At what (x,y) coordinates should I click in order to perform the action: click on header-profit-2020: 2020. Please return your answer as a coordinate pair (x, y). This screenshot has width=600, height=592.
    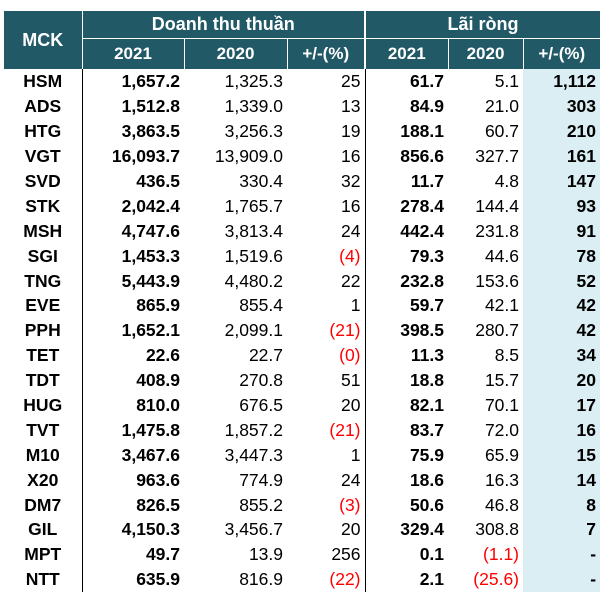
    Looking at the image, I should click on (485, 53).